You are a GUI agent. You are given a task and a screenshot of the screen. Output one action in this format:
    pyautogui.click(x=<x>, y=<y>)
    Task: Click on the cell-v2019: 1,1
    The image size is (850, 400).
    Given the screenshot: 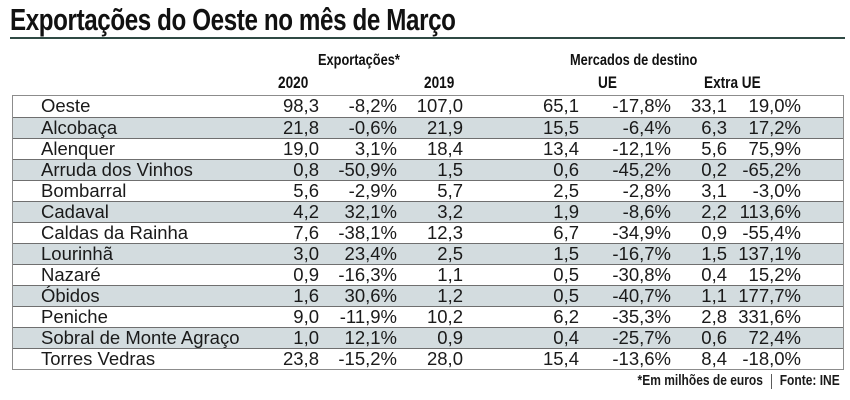 What is the action you would take?
    pyautogui.click(x=450, y=274)
    